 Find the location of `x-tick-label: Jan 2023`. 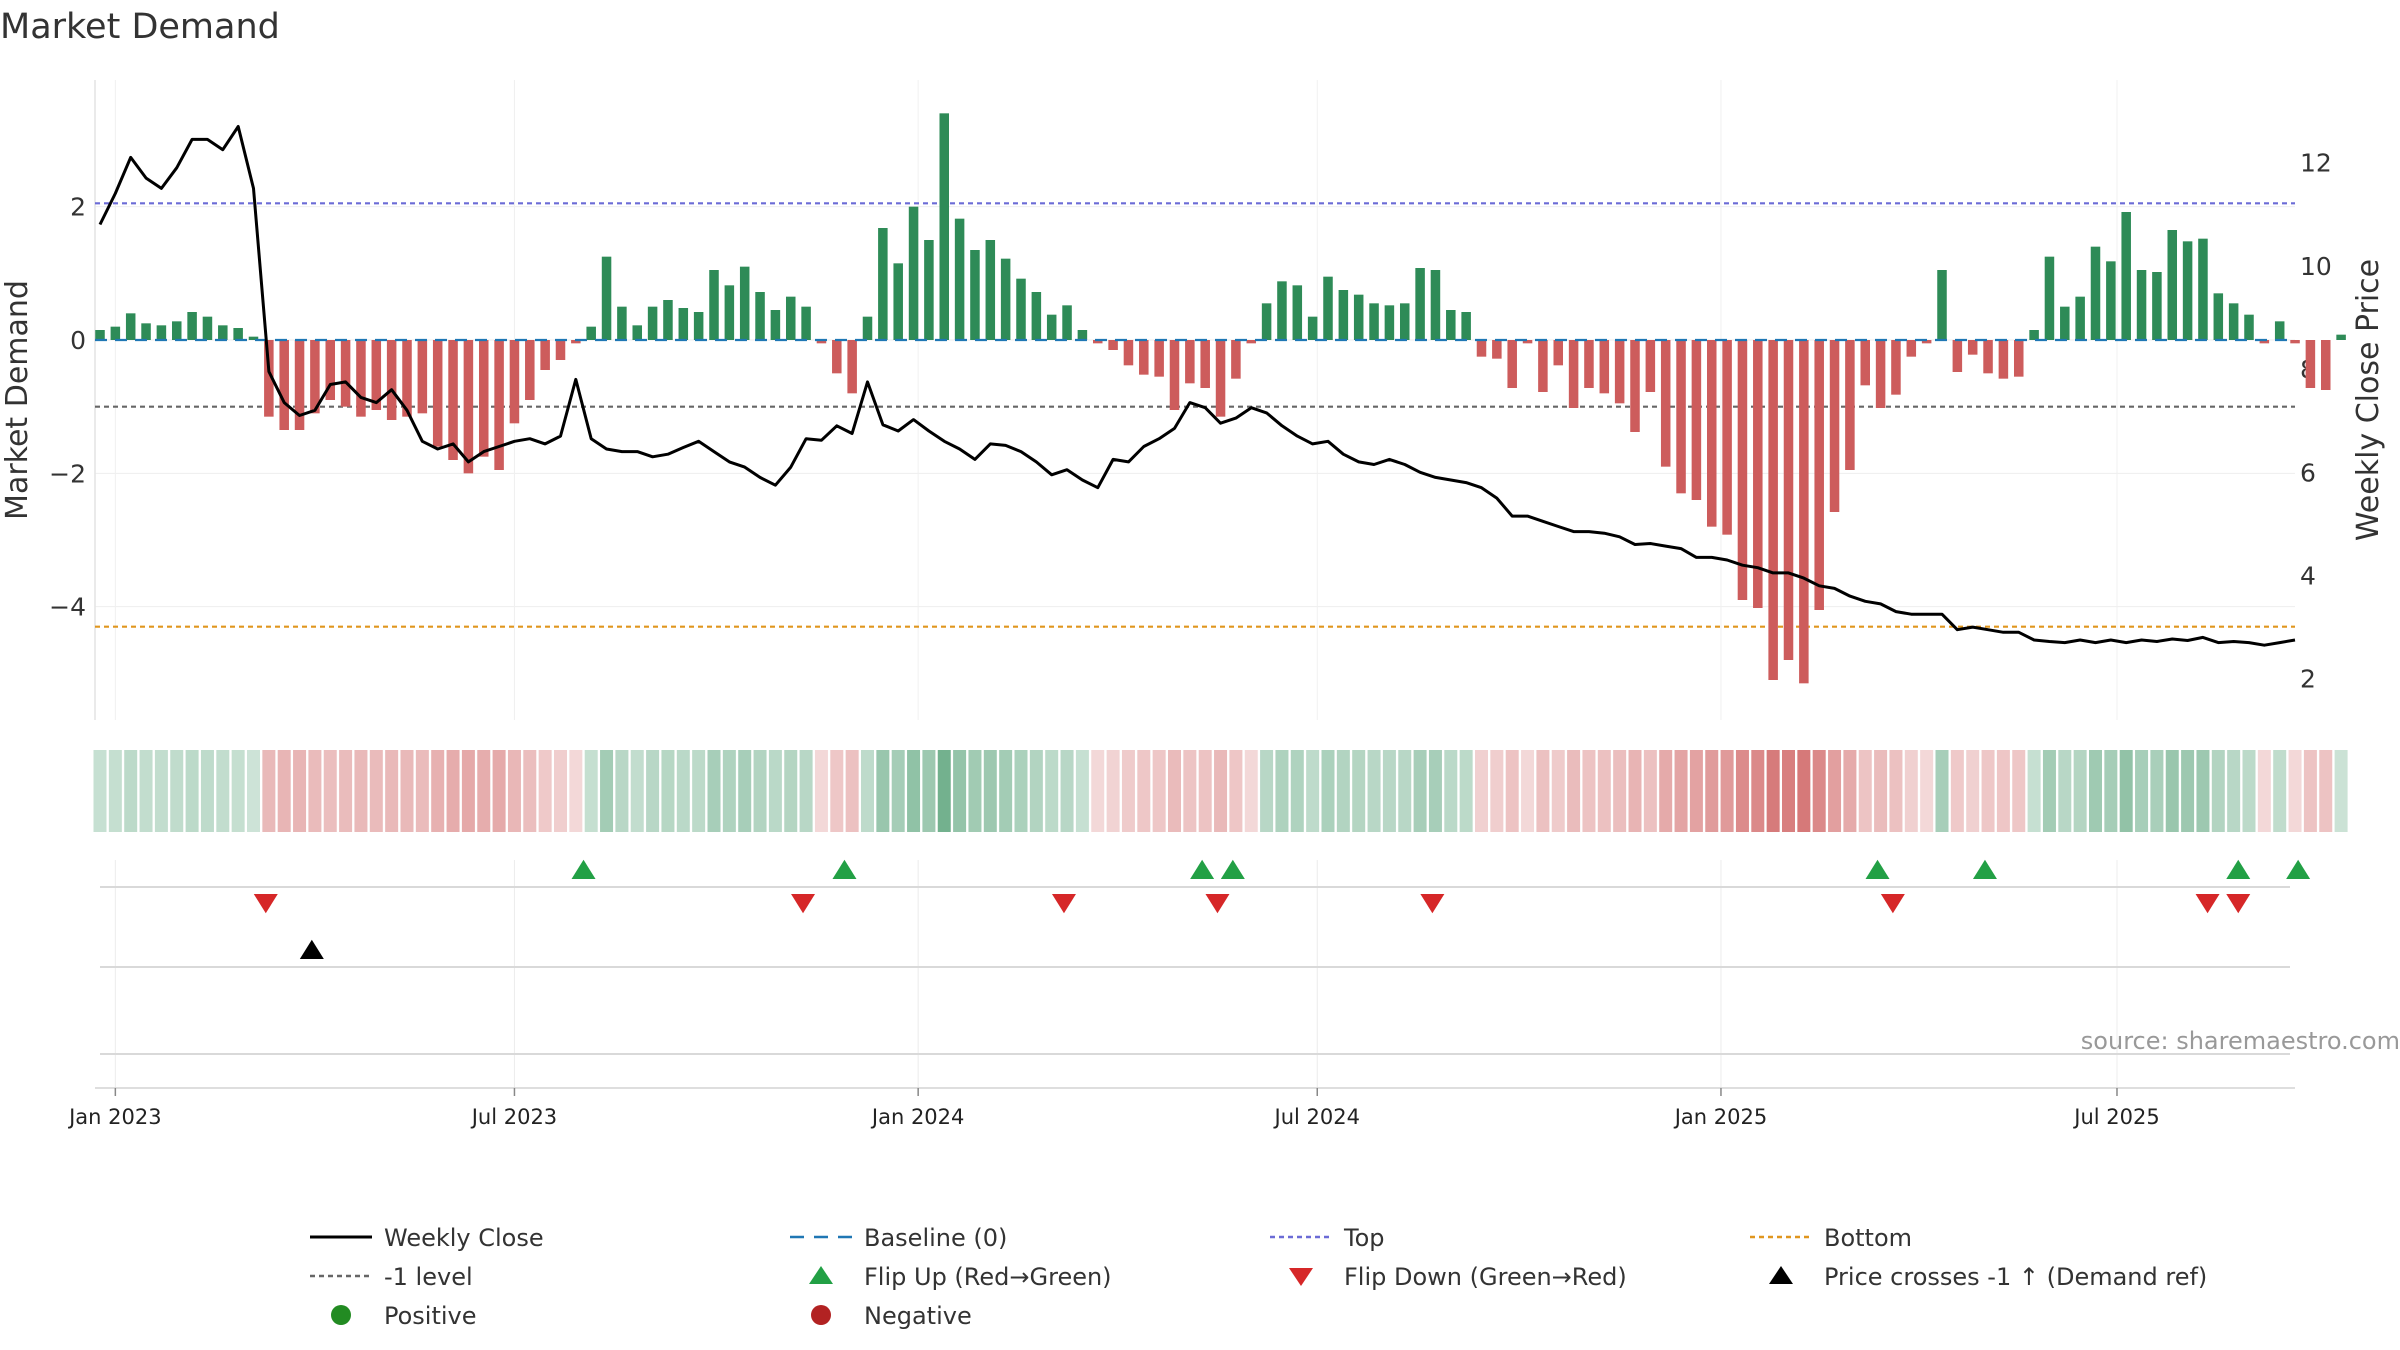

x-tick-label: Jan 2023 is located at coordinates (114, 1117).